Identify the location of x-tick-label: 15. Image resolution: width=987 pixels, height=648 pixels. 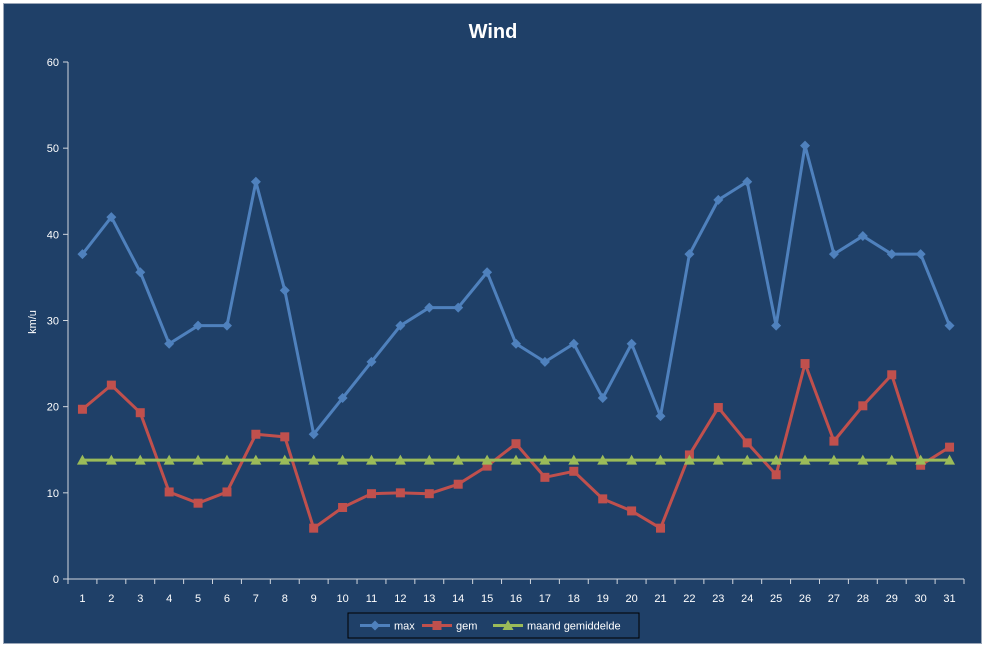
(487, 599).